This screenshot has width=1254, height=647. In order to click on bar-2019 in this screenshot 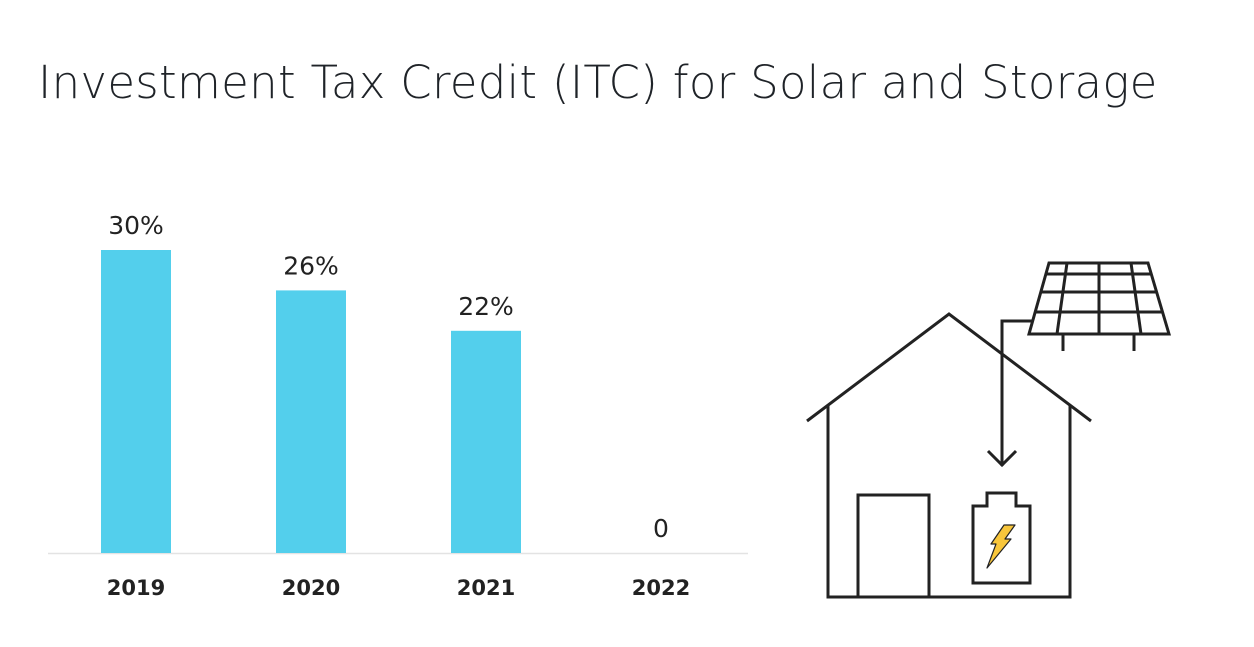, I will do `click(136, 401)`.